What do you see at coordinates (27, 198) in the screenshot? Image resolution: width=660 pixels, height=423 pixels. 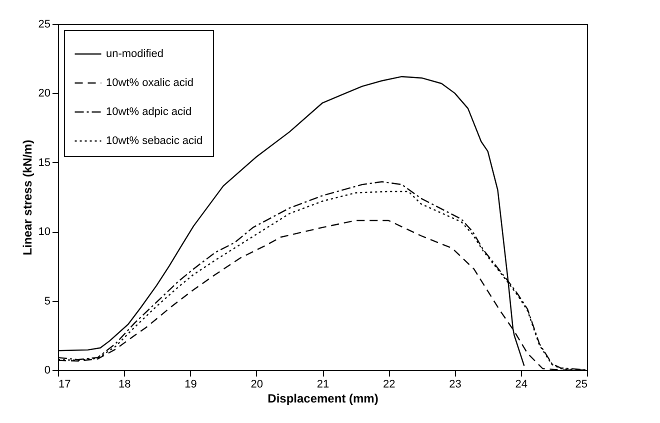 I see `y-axis-title: Linear stress (kN/m)` at bounding box center [27, 198].